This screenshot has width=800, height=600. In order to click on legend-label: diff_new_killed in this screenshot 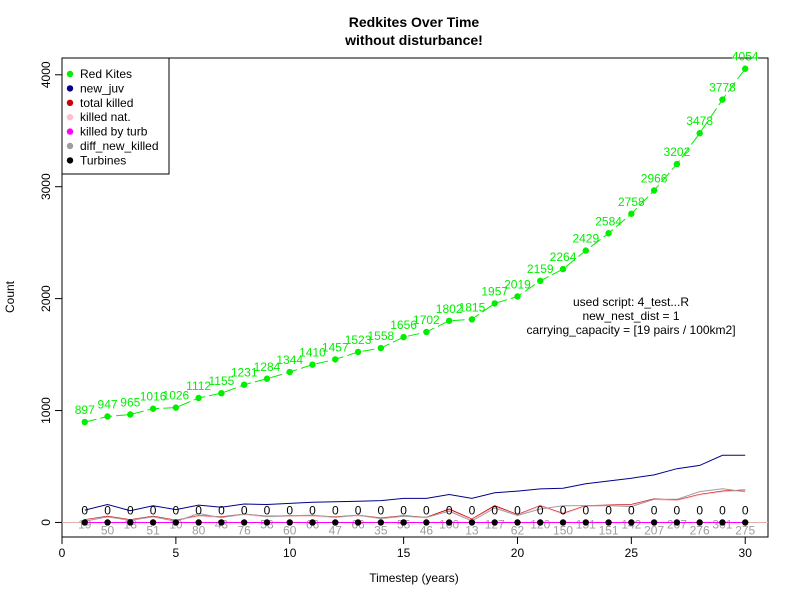, I will do `click(119, 146)`.